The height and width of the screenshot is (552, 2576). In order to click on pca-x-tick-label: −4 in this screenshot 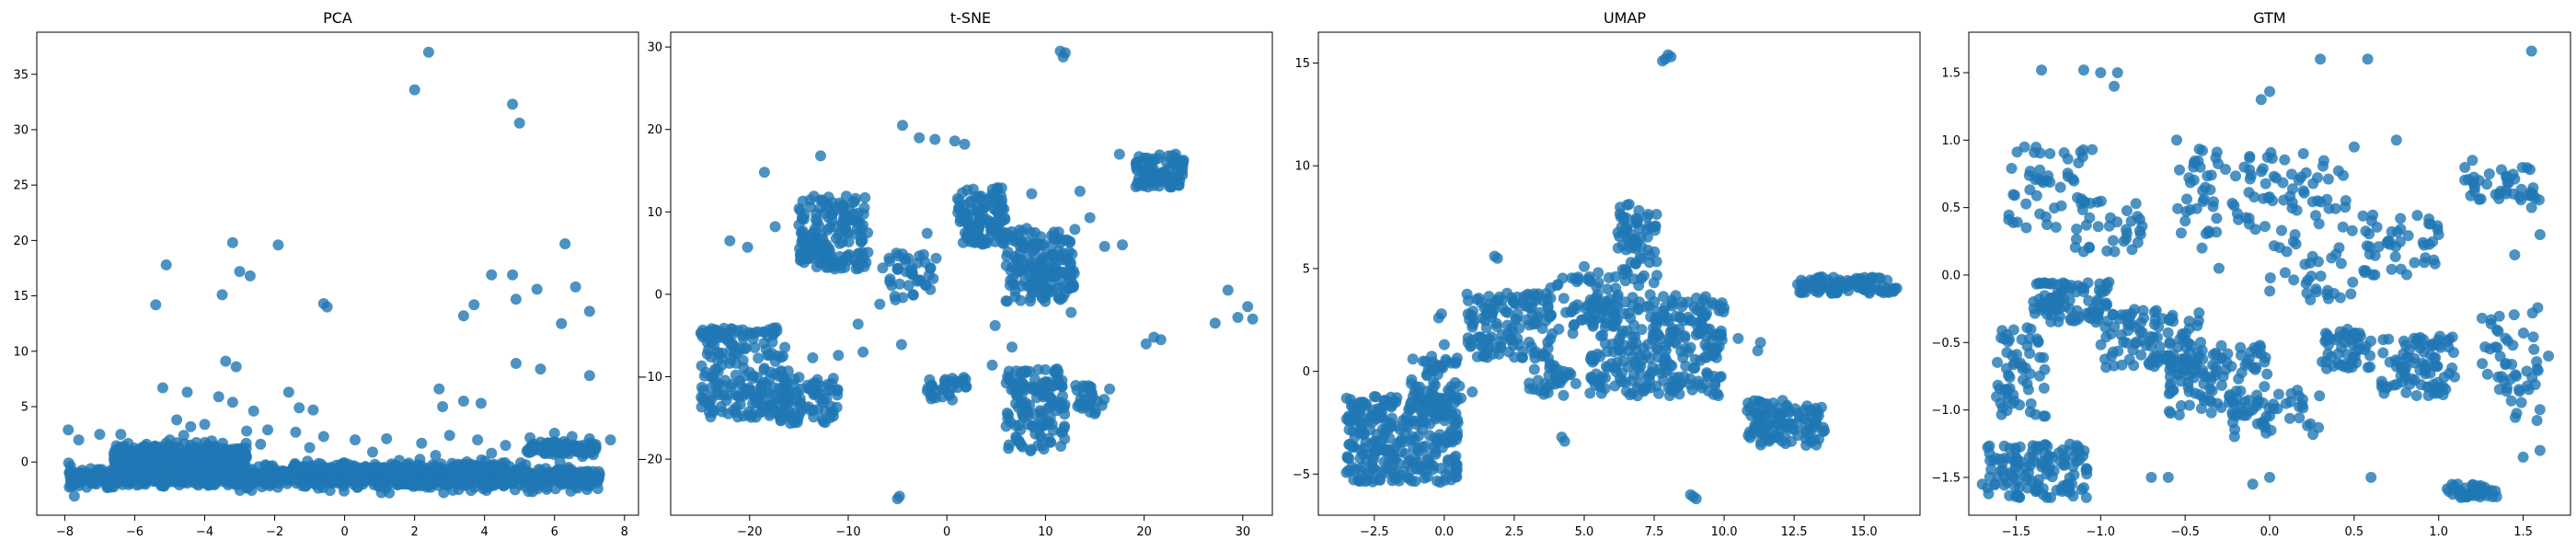, I will do `click(204, 532)`.